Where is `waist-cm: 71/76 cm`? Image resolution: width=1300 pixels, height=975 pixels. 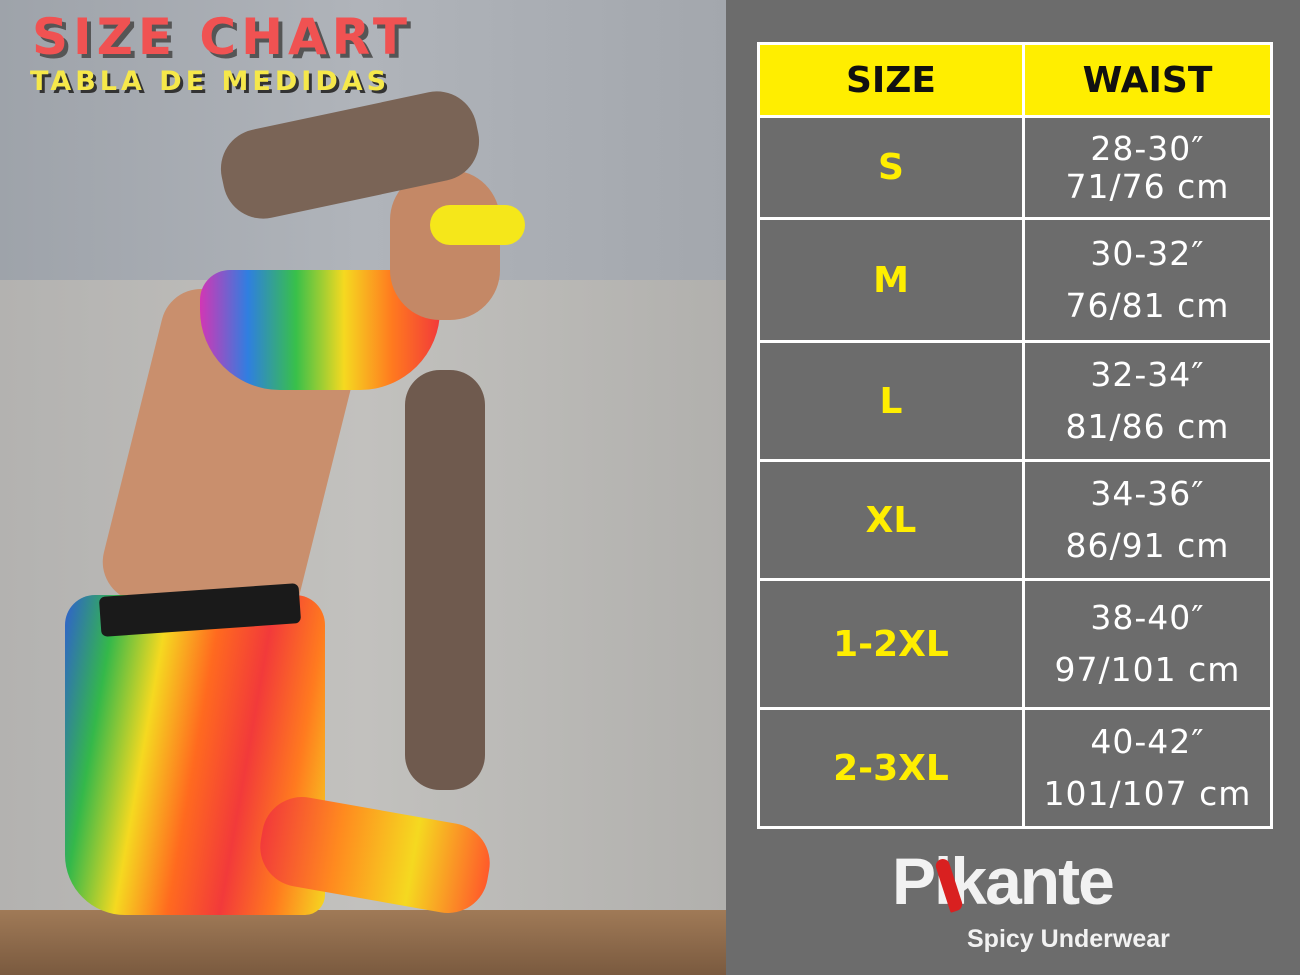
waist-cm: 71/76 cm is located at coordinates (1147, 186).